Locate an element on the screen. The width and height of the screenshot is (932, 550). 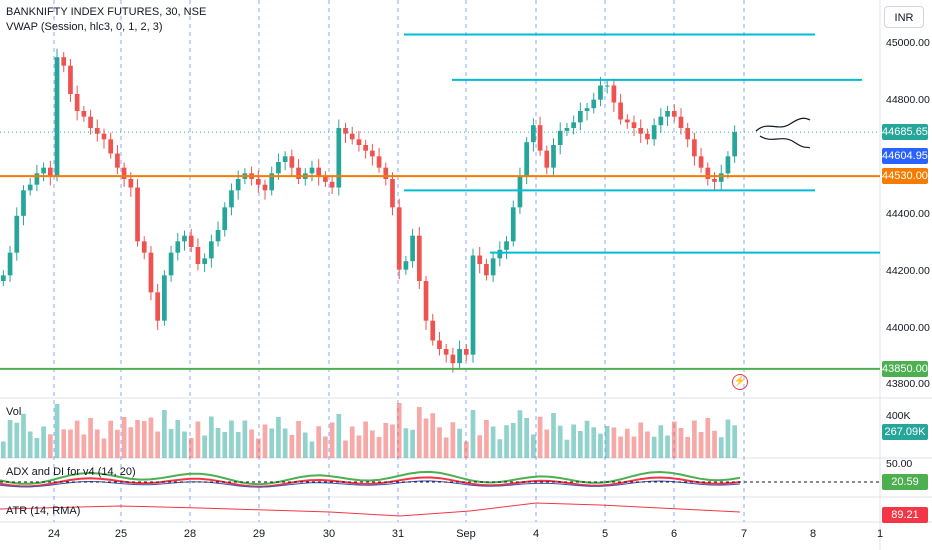
volume-tag: 267.09K is located at coordinates (905, 432).